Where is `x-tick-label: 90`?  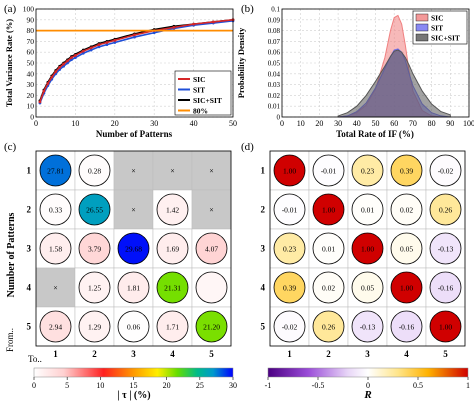
x-tick-label: 90 is located at coordinates (450, 123).